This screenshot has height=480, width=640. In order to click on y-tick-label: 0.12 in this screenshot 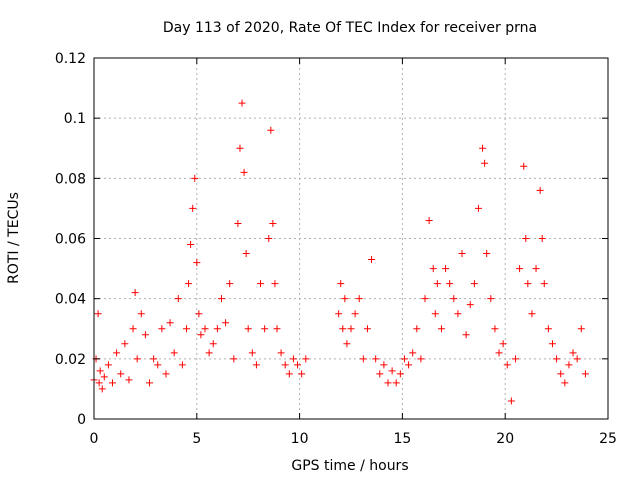, I will do `click(70, 59)`.